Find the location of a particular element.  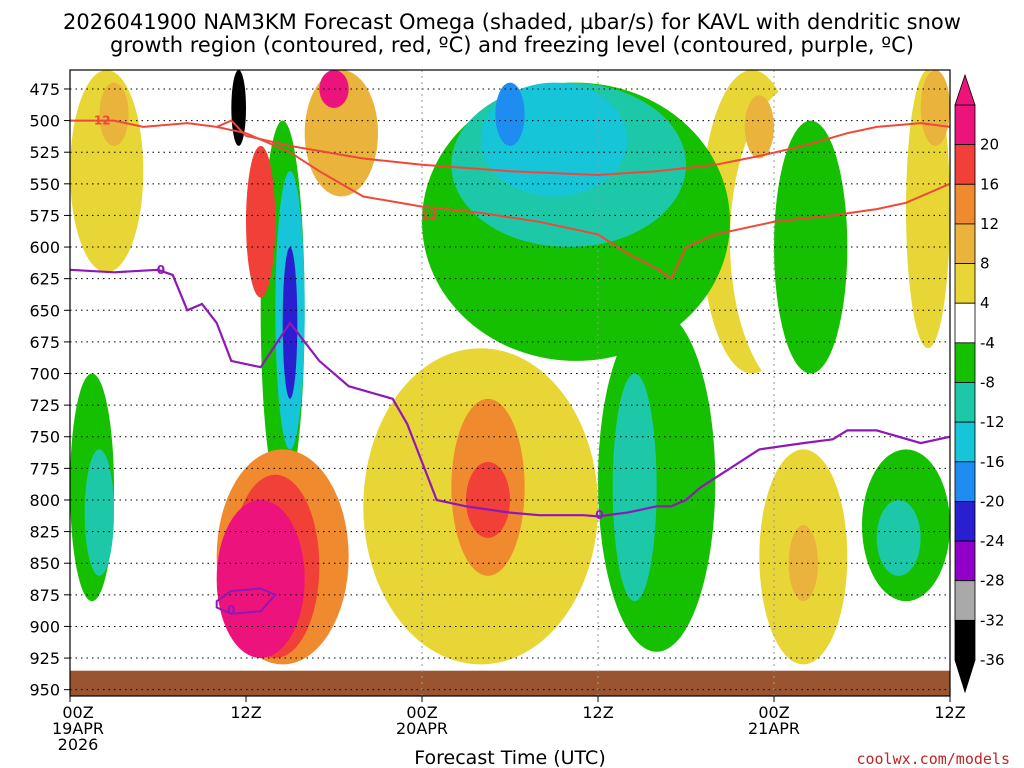

colorbar-label-4: 4 is located at coordinates (985, 303).